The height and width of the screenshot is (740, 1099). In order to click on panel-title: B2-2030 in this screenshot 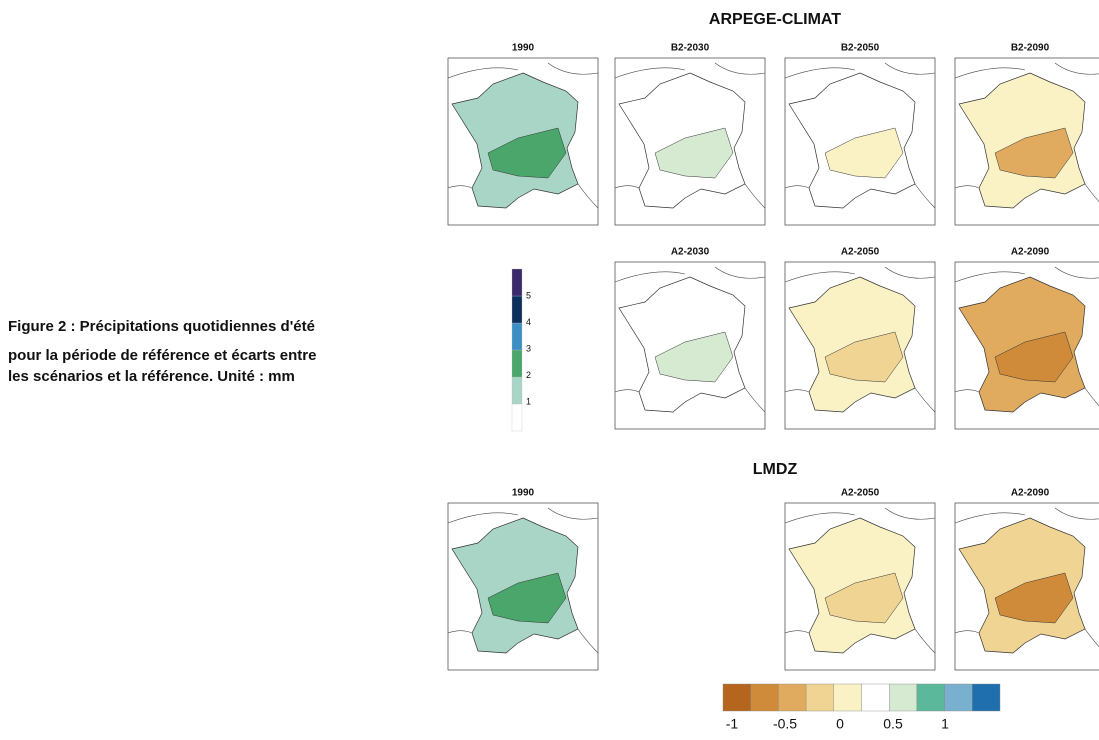, I will do `click(690, 48)`.